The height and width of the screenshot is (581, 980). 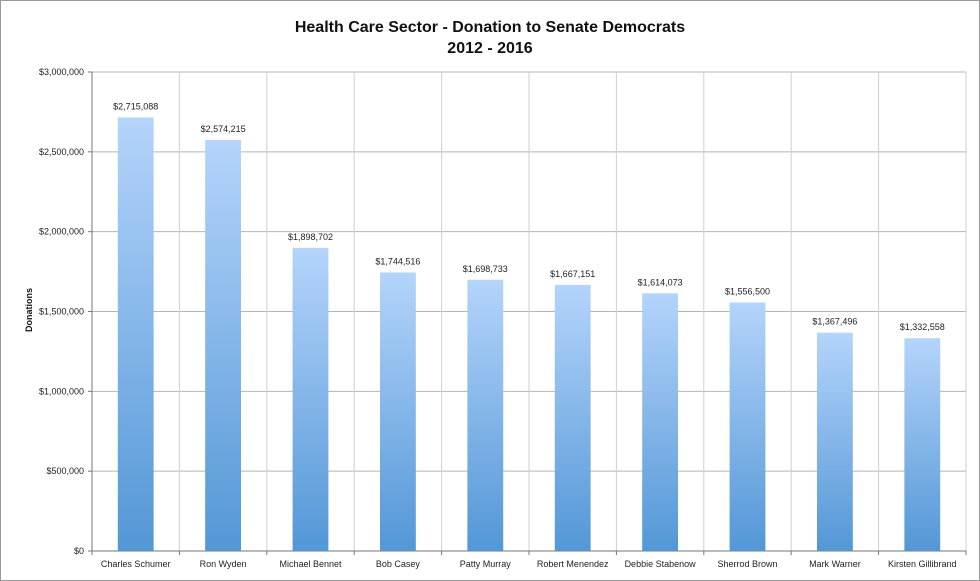 I want to click on x-tick-label: Kirsten Gillibrand, so click(x=922, y=564).